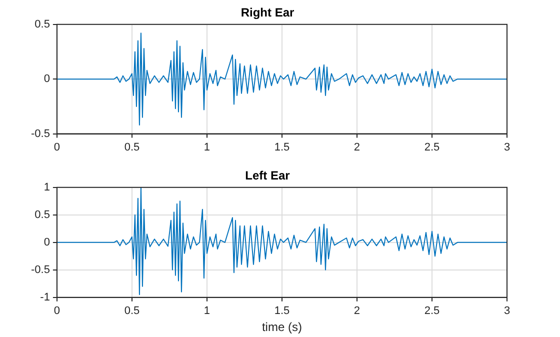 Image resolution: width=560 pixels, height=337 pixels. I want to click on chart-title: Right Ear, so click(267, 13).